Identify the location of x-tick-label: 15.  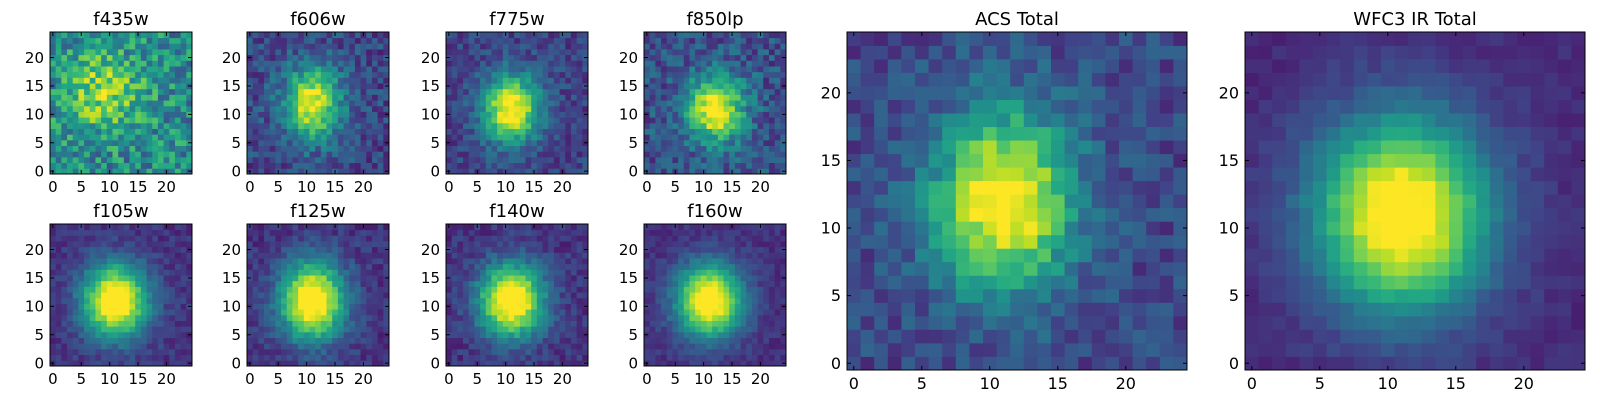
(137, 187).